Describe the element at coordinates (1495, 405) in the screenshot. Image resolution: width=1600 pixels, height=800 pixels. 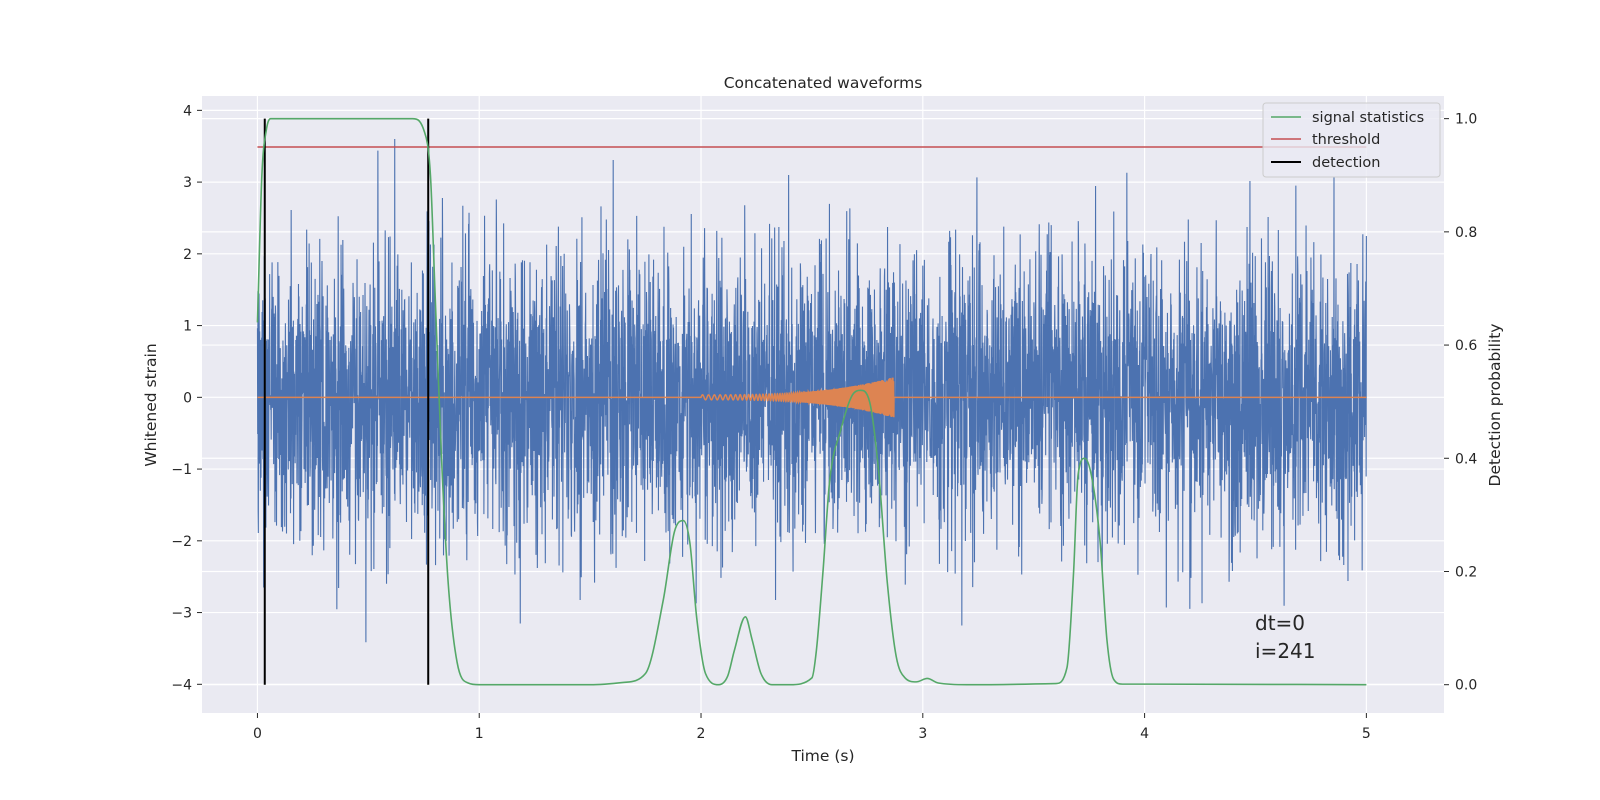
I see `right-axis-label: Detection probability` at that location.